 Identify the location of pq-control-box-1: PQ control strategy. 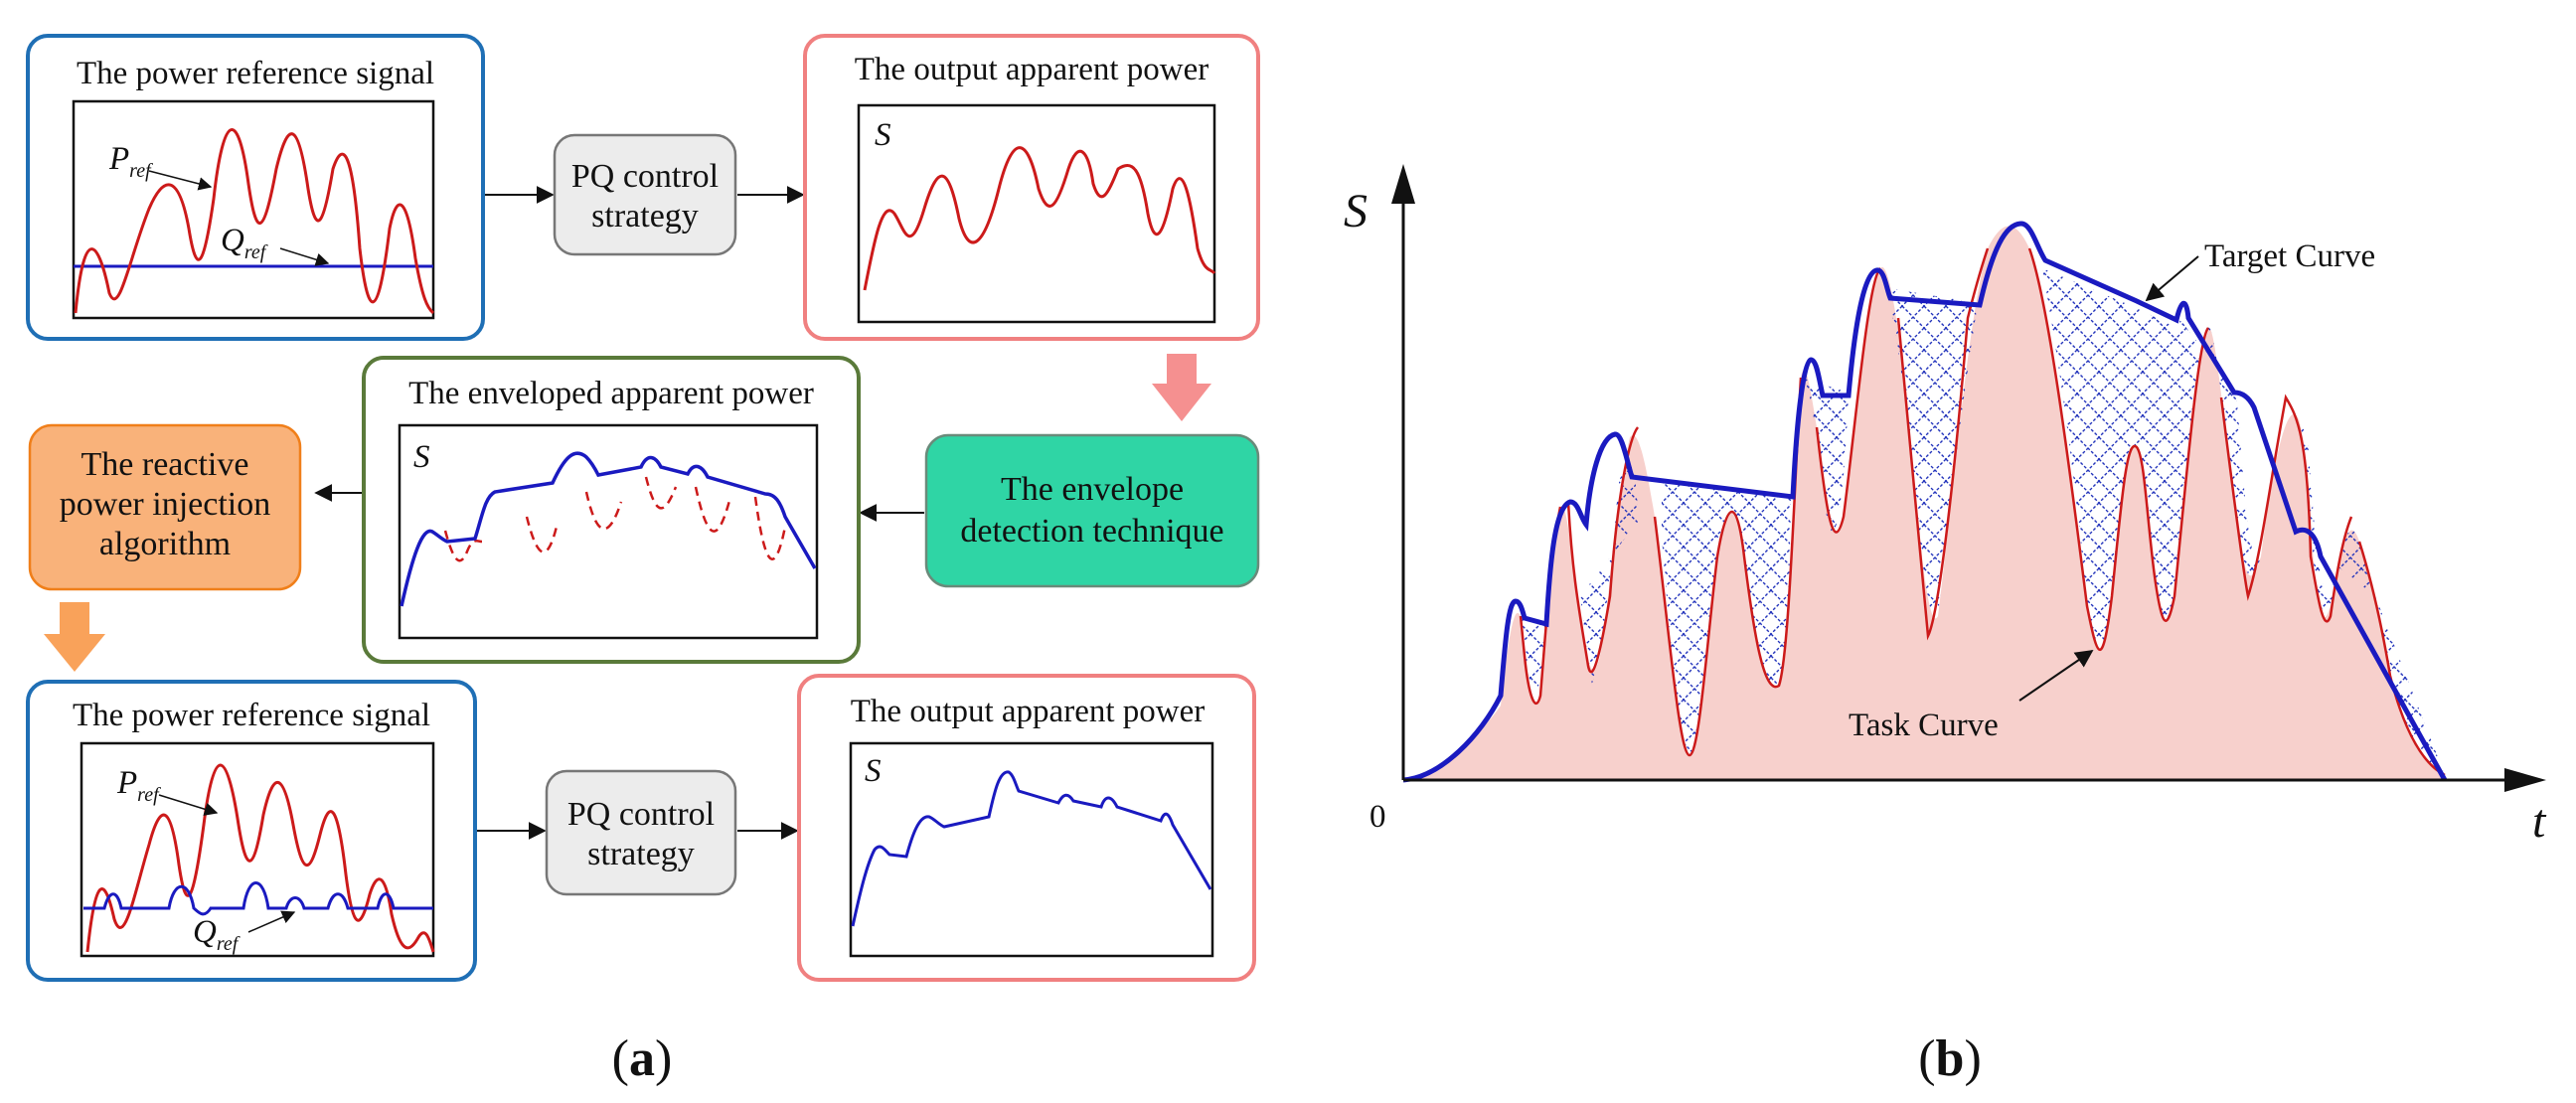
(645, 194).